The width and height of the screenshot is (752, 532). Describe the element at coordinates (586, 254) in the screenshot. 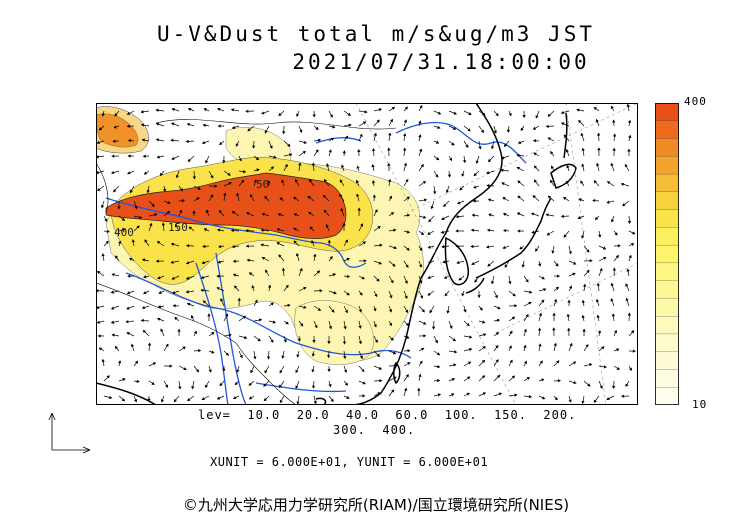

I see `graticule-line` at that location.